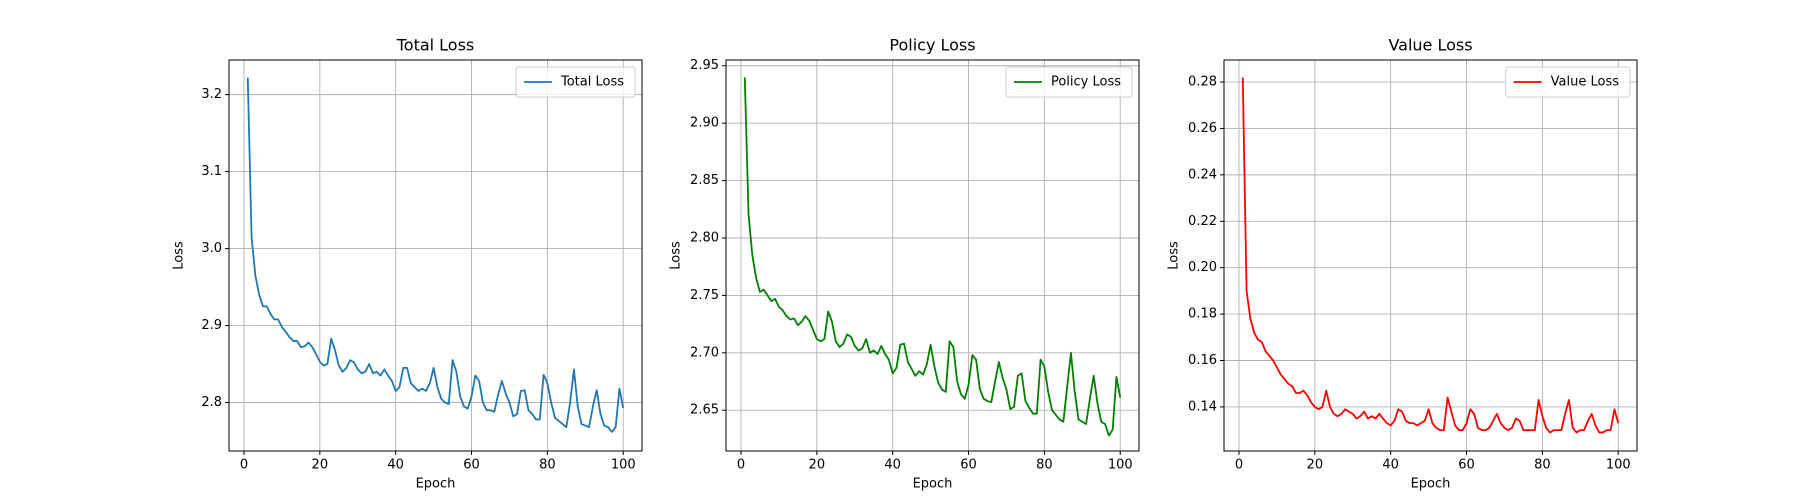 Image resolution: width=1800 pixels, height=500 pixels. I want to click on y-tick-label: 0.14, so click(1202, 406).